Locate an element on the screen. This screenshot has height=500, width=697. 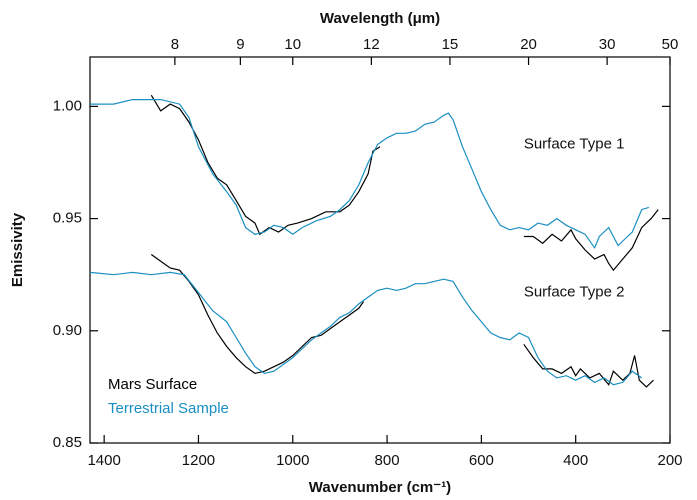
legend-entry: Mars Surface is located at coordinates (152, 384).